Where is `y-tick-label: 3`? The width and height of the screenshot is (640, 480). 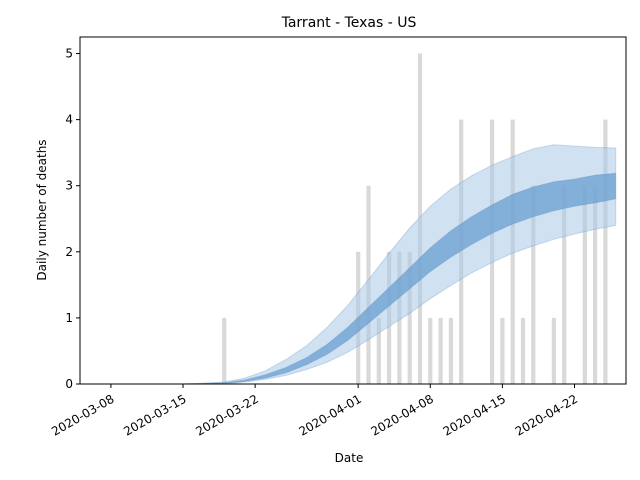
y-tick-label: 3 is located at coordinates (69, 186).